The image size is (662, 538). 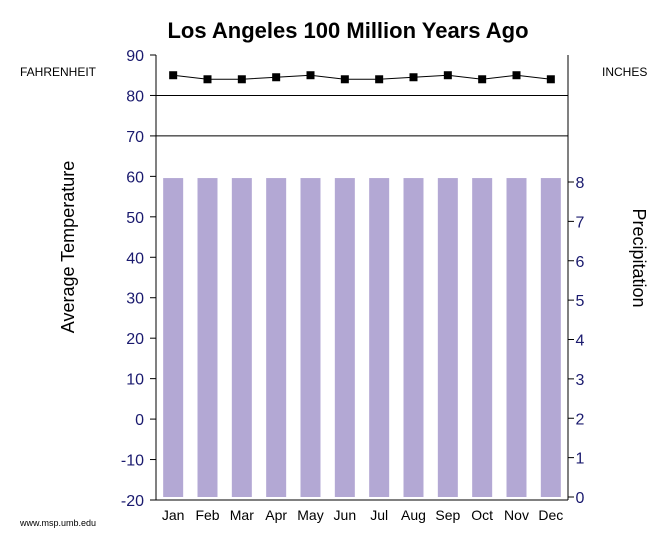 What do you see at coordinates (207, 515) in the screenshot?
I see `x-tick-label: Feb` at bounding box center [207, 515].